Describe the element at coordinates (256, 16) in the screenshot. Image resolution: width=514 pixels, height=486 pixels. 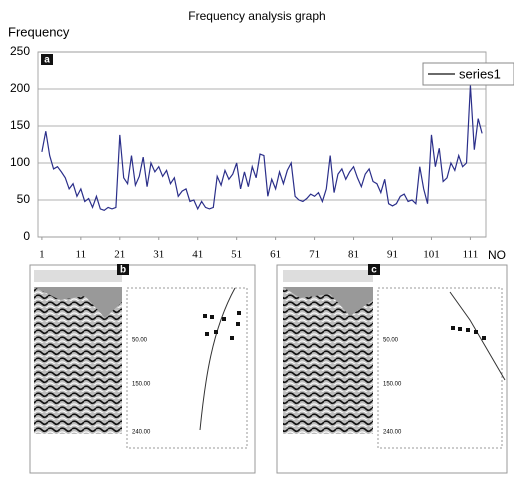
I see `chart-title: Frequency analysis graph` at that location.